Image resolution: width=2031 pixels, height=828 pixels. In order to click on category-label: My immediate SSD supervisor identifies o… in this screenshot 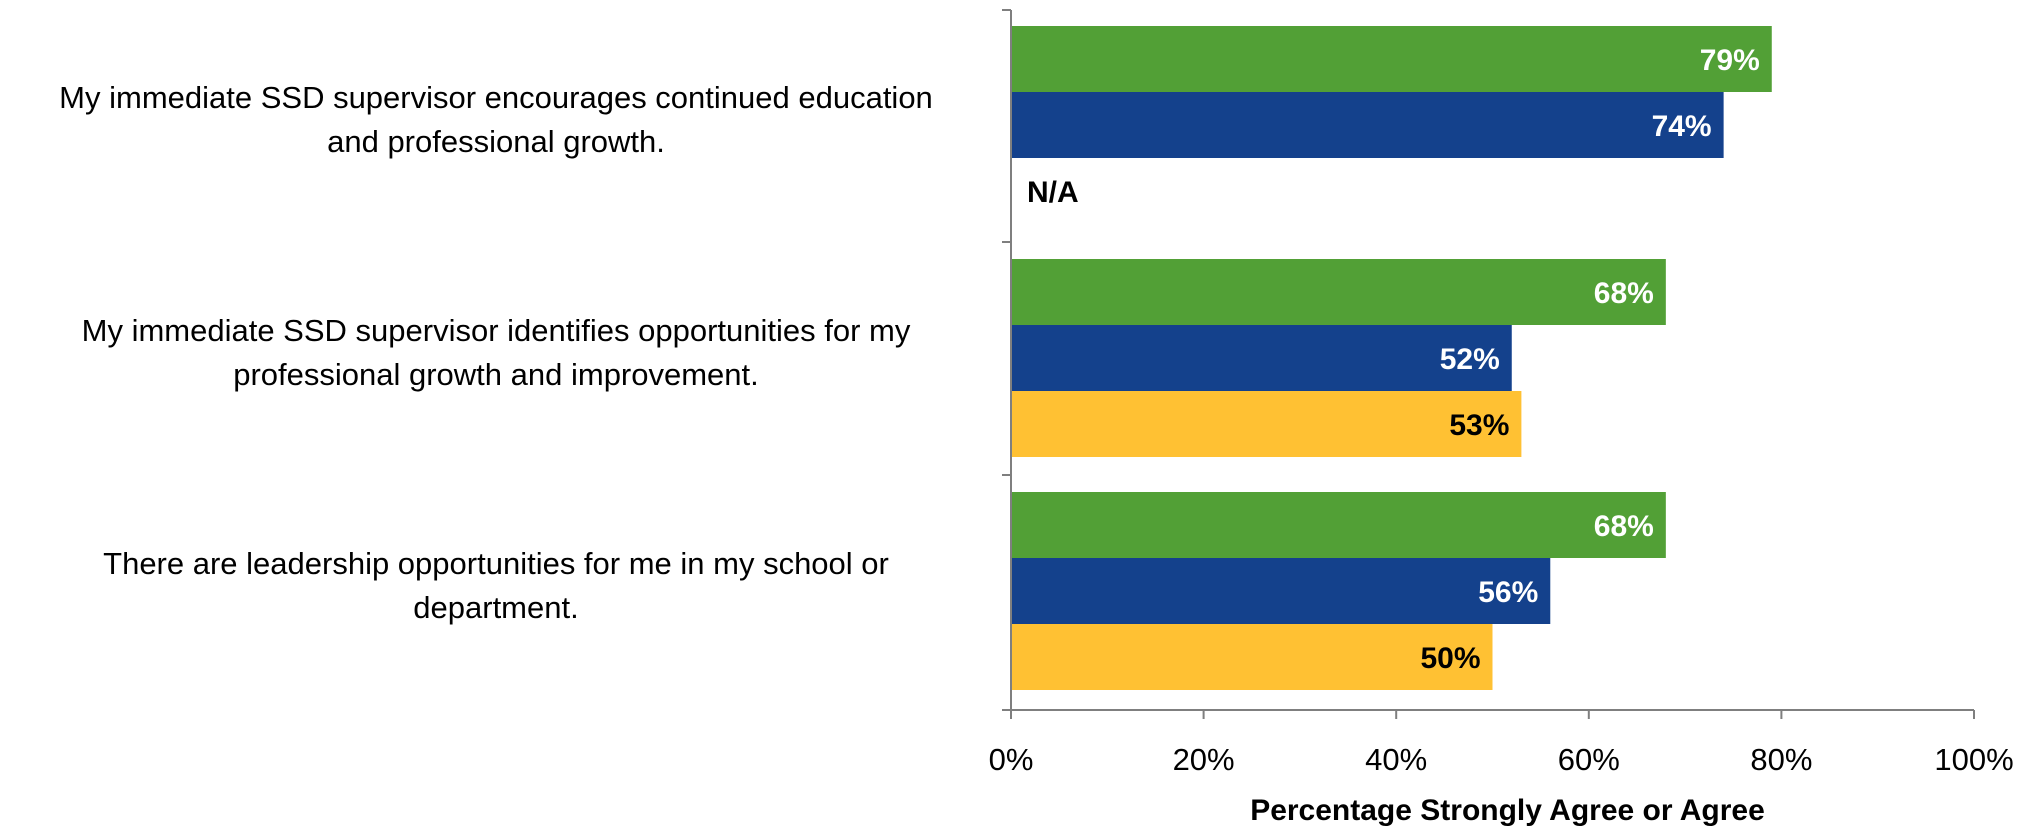, I will do `click(496, 352)`.